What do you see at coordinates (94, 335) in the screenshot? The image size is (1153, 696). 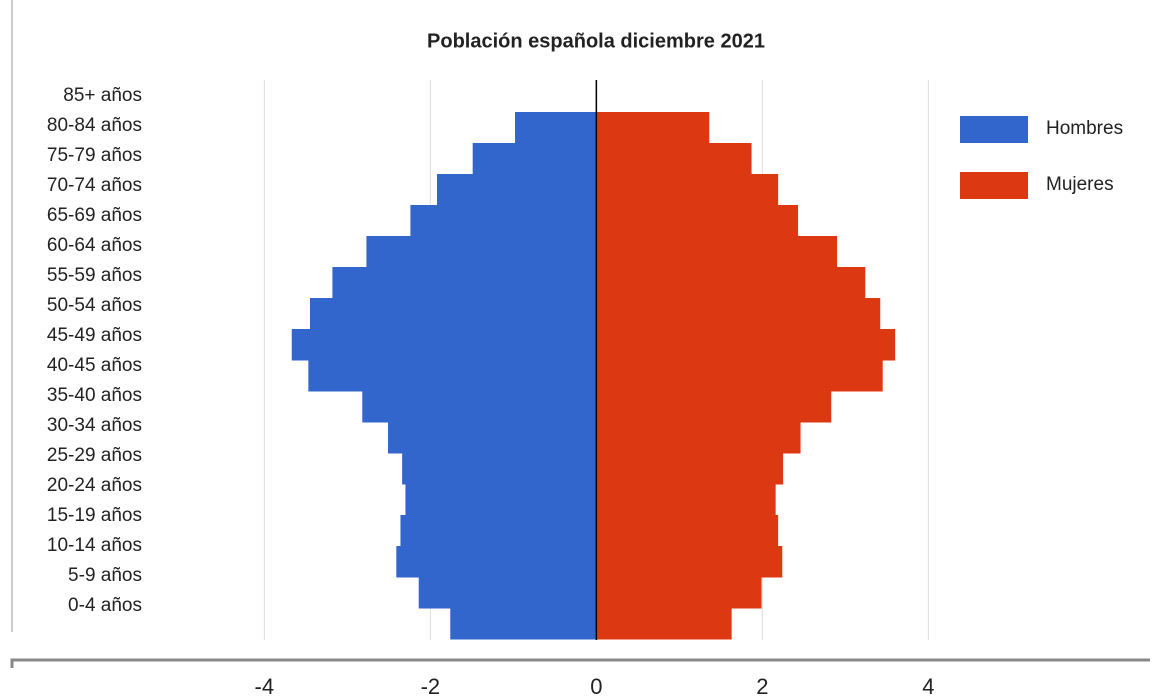 I see `y-tick-label: 45-49 años` at bounding box center [94, 335].